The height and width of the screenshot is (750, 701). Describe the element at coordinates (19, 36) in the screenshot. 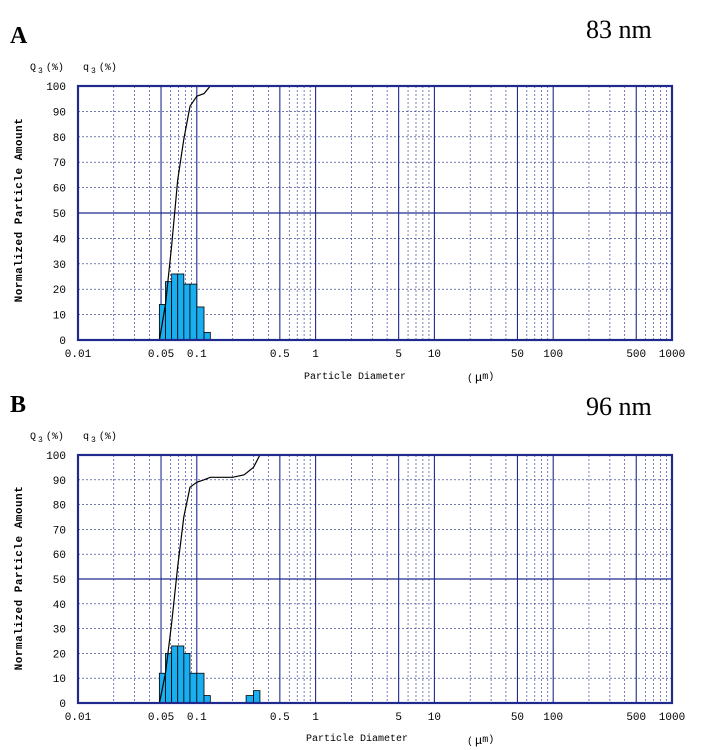

I see `panel-letter: A` at that location.